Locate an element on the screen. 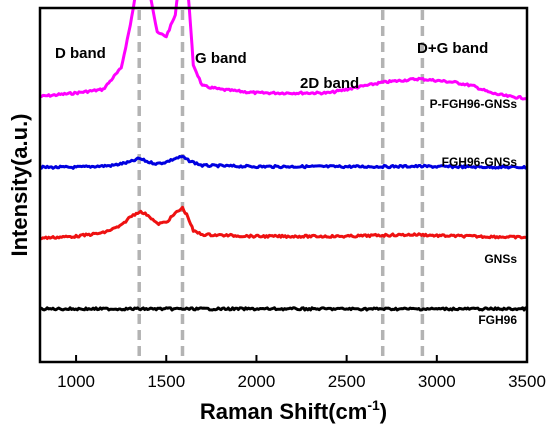  band-label-2d-band: 2D band is located at coordinates (329, 83).